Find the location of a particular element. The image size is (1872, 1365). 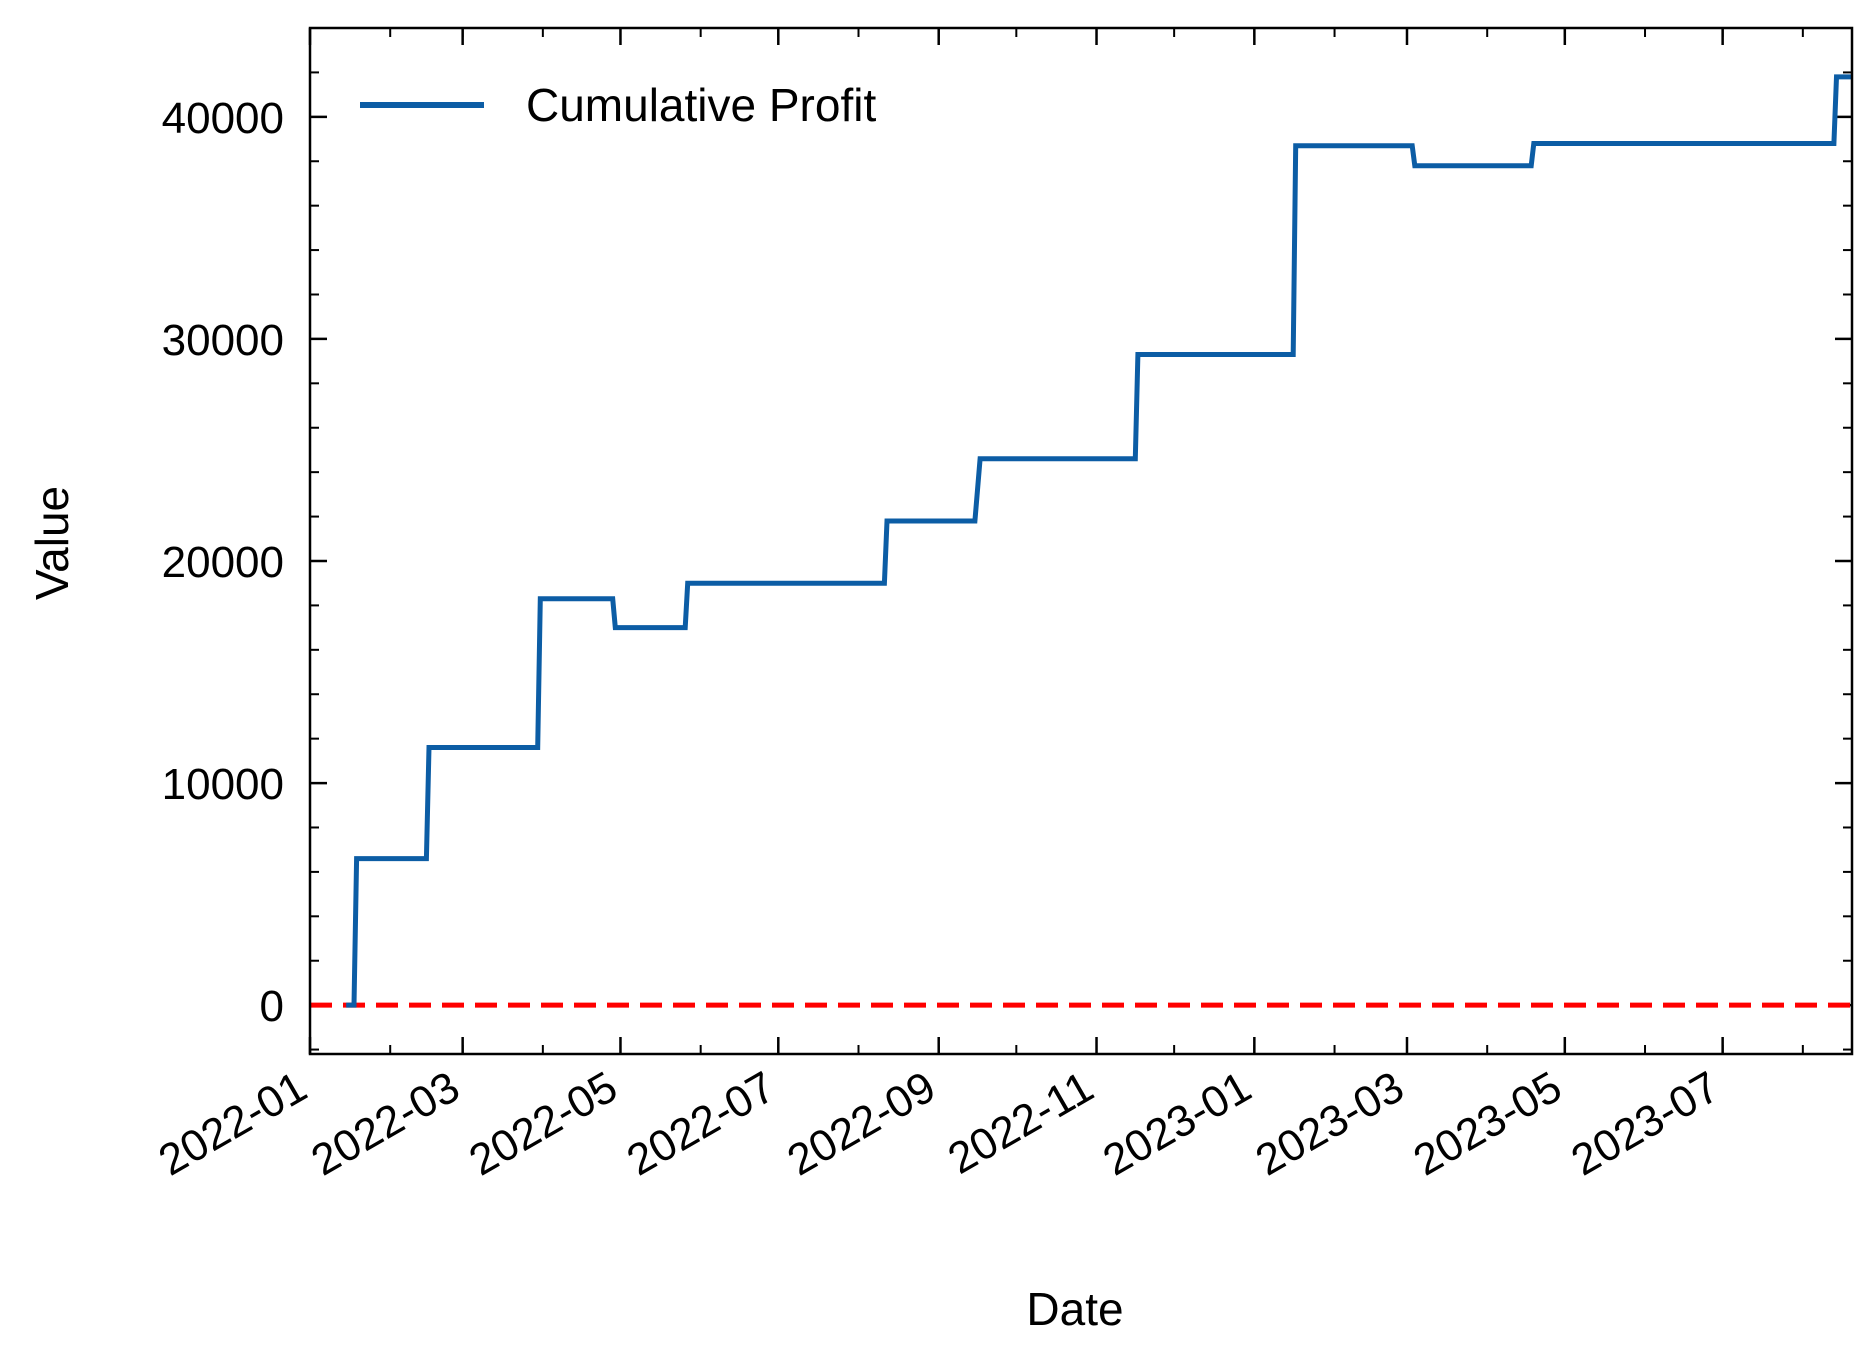

y-tick-label: 30000 is located at coordinates (223, 340).